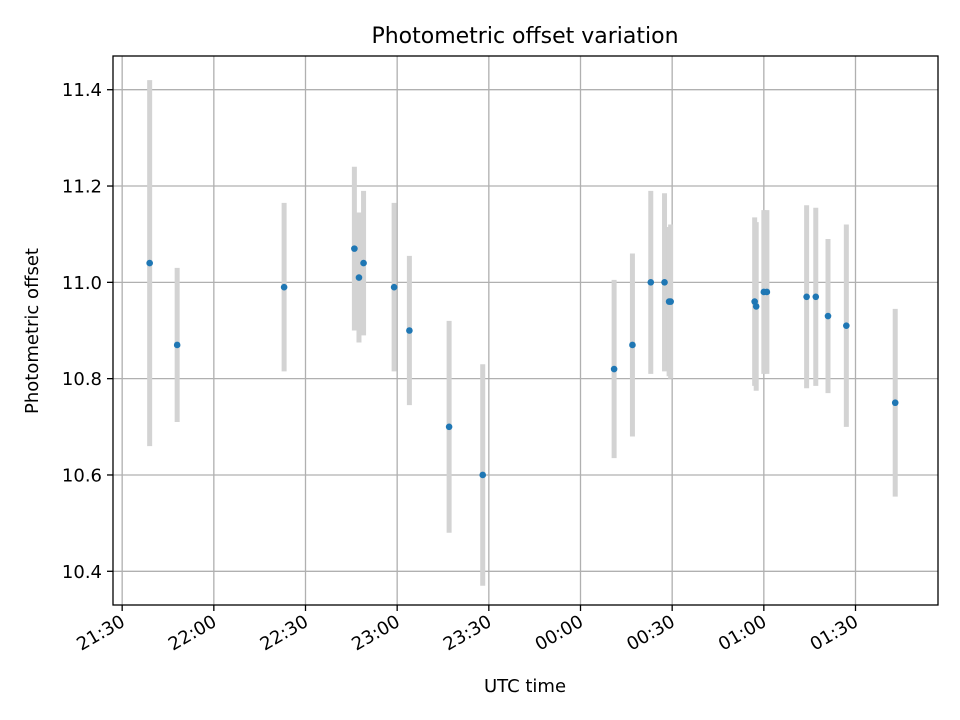 The height and width of the screenshot is (720, 960). I want to click on x-tick-label: 01:00, so click(742, 633).